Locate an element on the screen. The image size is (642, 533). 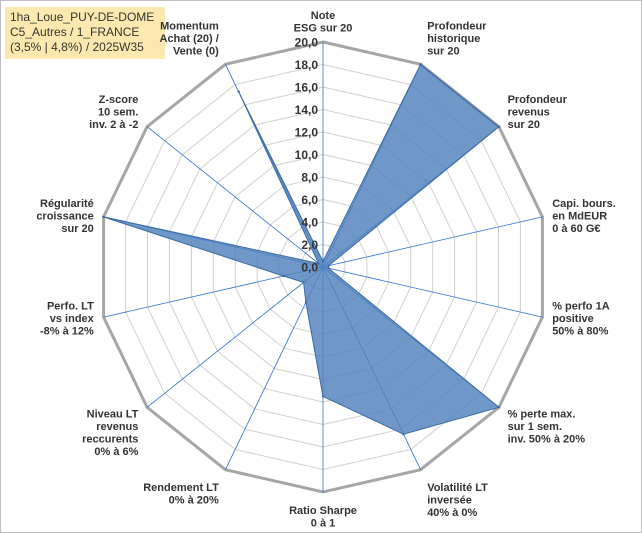
axis-label-line: -8% à 12% is located at coordinates (67, 332).